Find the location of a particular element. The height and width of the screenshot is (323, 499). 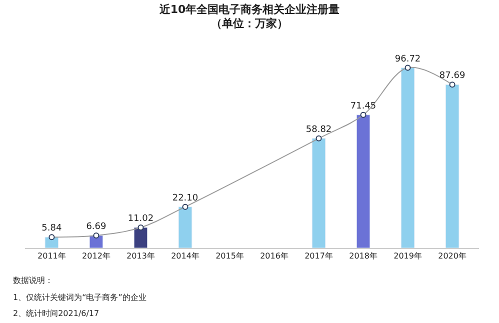

x-tick-label: 2014年 is located at coordinates (185, 256).